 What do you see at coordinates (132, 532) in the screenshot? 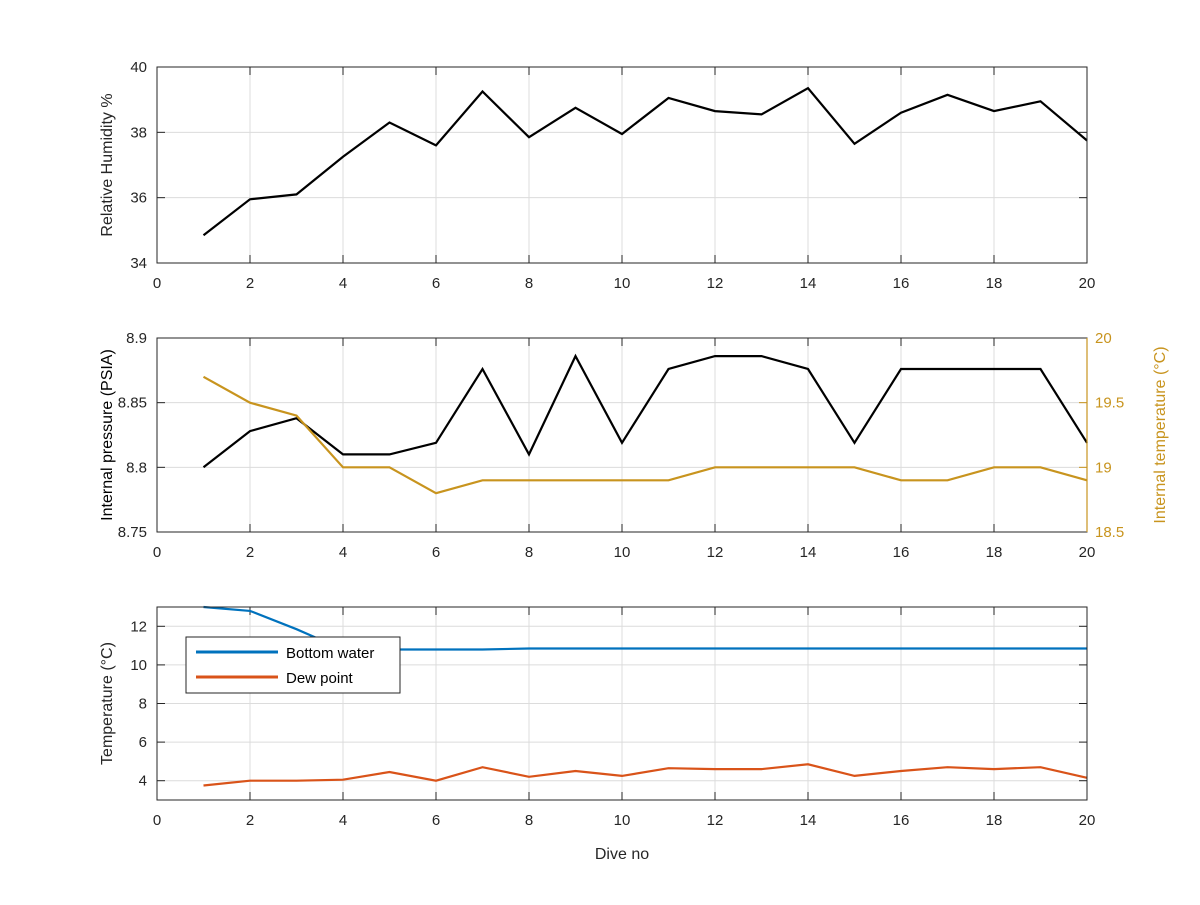
I see `y-tick-label: 8.75` at bounding box center [132, 532].